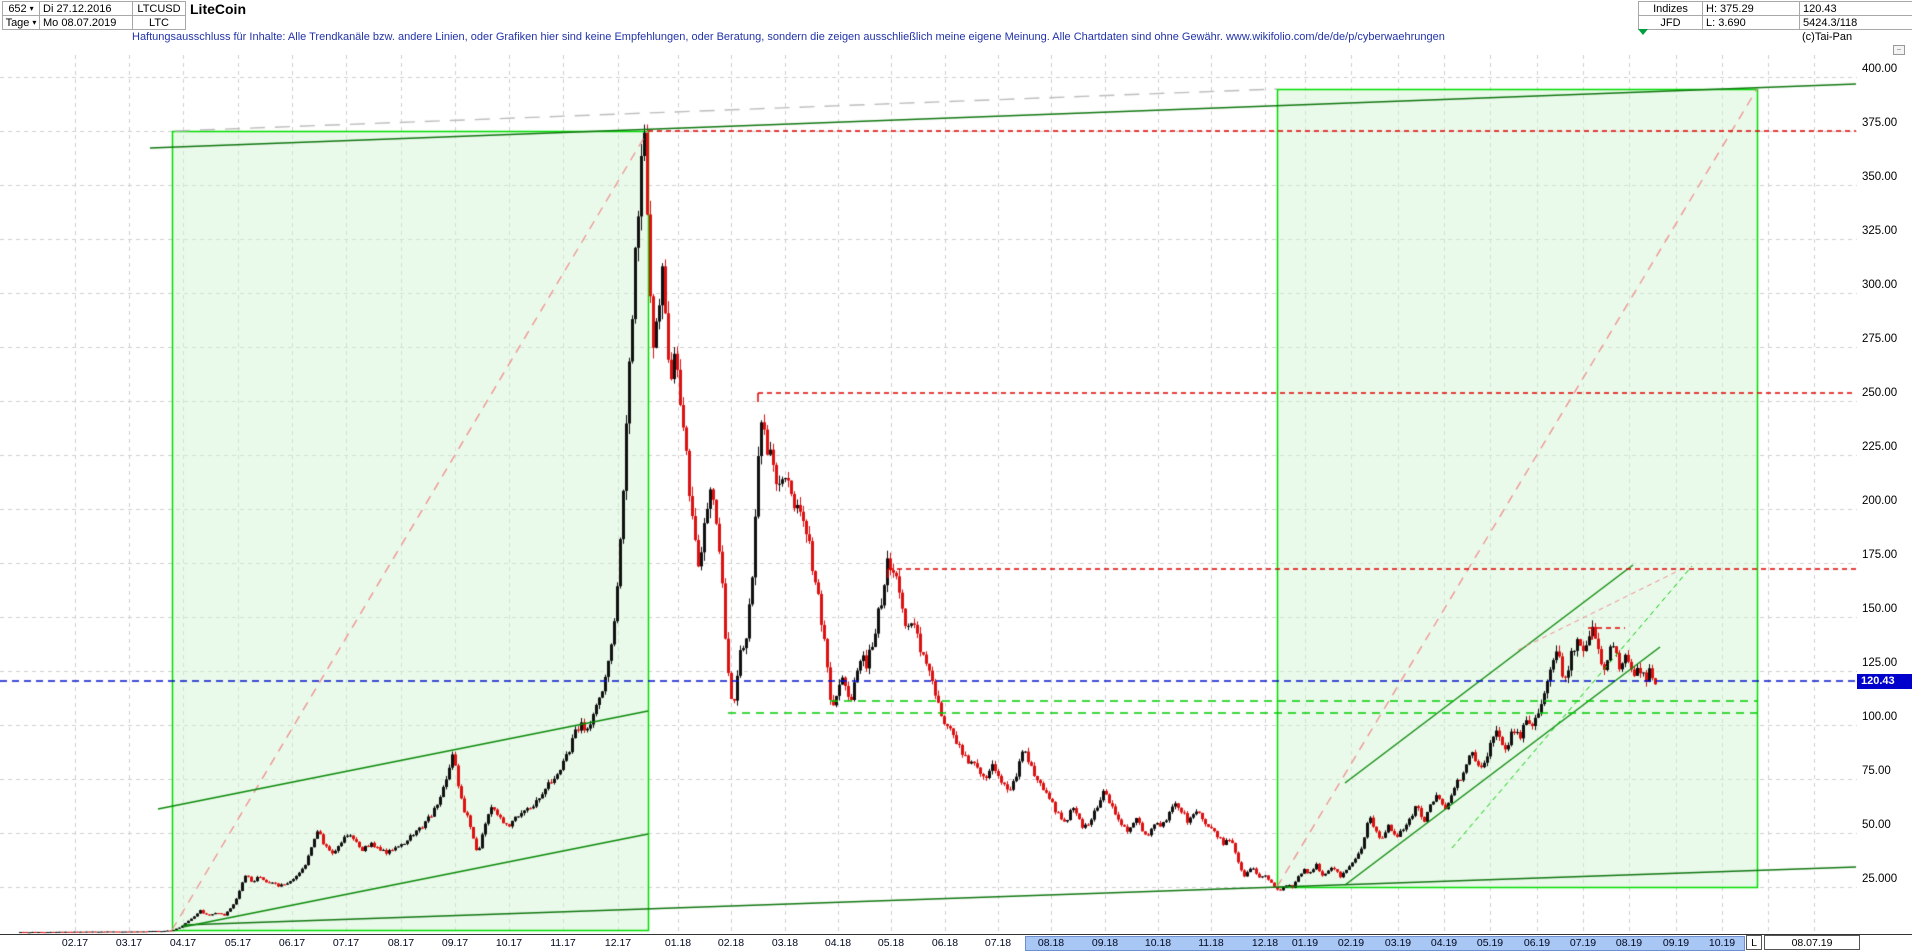 The width and height of the screenshot is (1912, 952). I want to click on x-axis-label: 05.18, so click(891, 943).